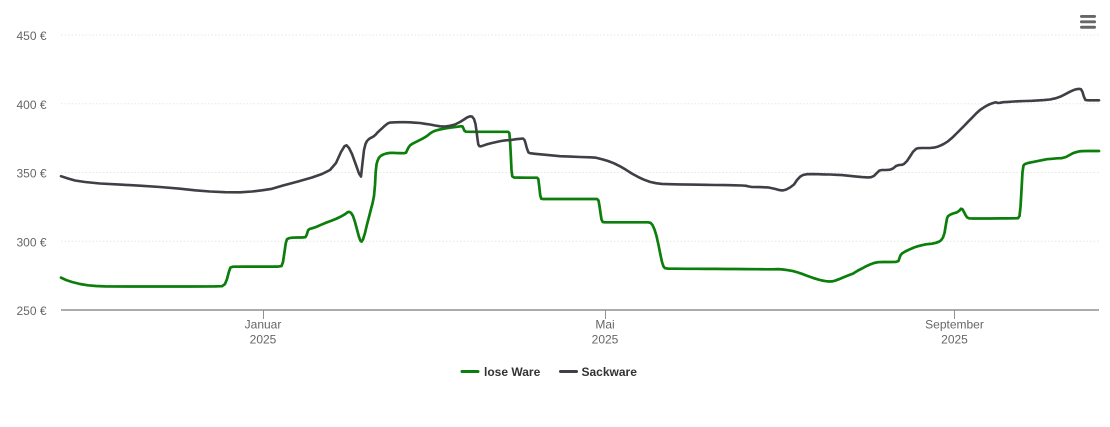  I want to click on svg-text: 300 €, so click(31, 242).